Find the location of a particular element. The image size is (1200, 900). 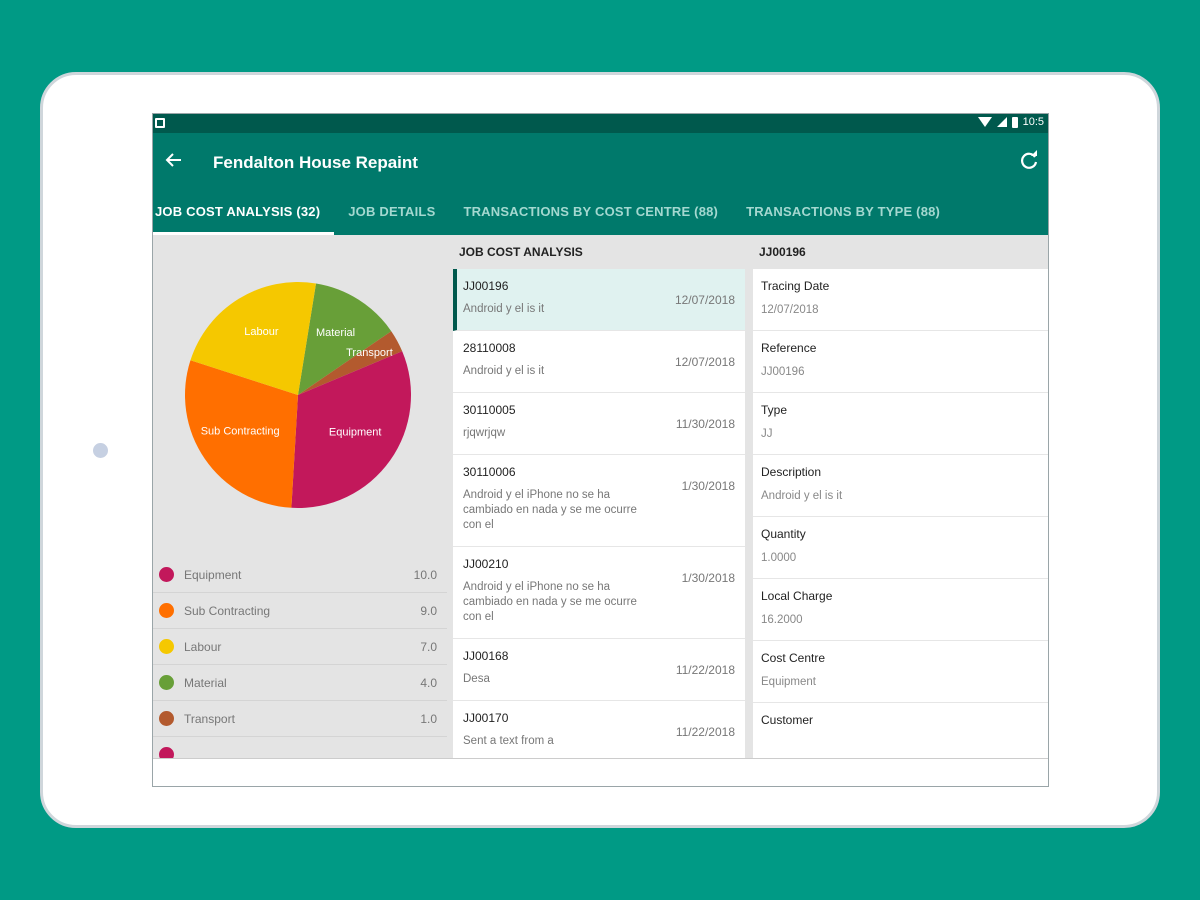

detail-customer: Customer is located at coordinates (900, 730).